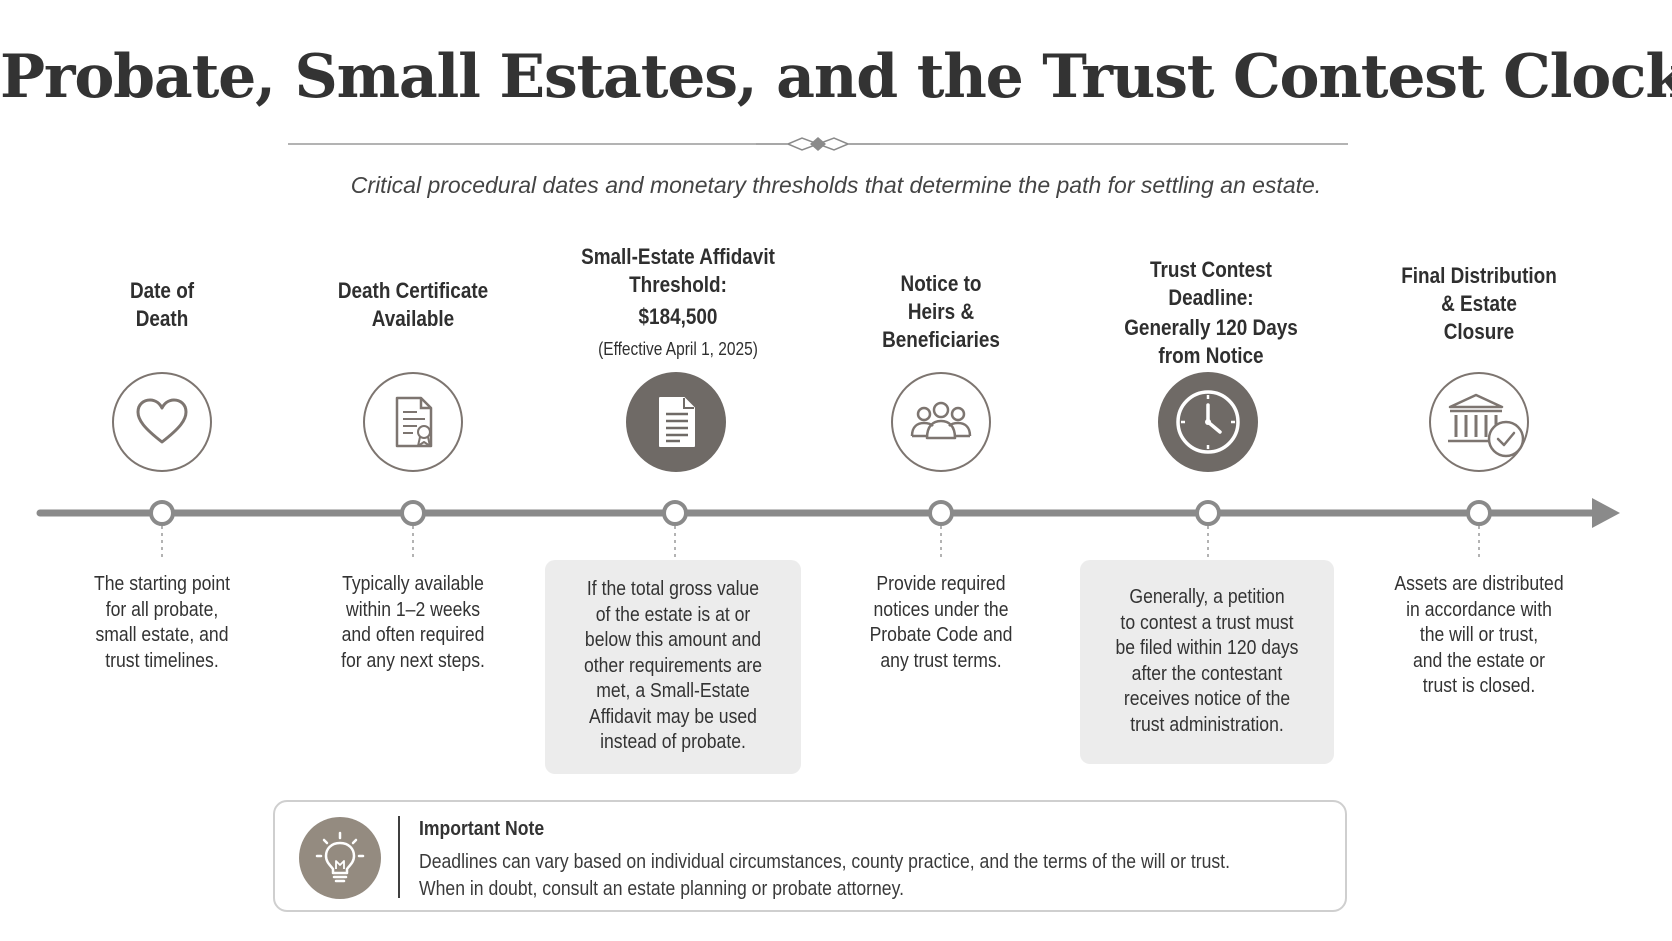  What do you see at coordinates (340, 858) in the screenshot?
I see `lightbulb-icon` at bounding box center [340, 858].